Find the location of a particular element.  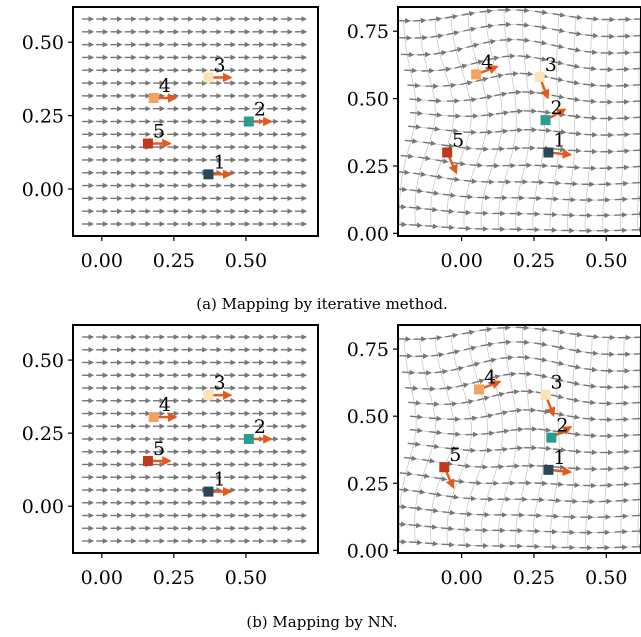

vector-field is located at coordinates (519, 120).